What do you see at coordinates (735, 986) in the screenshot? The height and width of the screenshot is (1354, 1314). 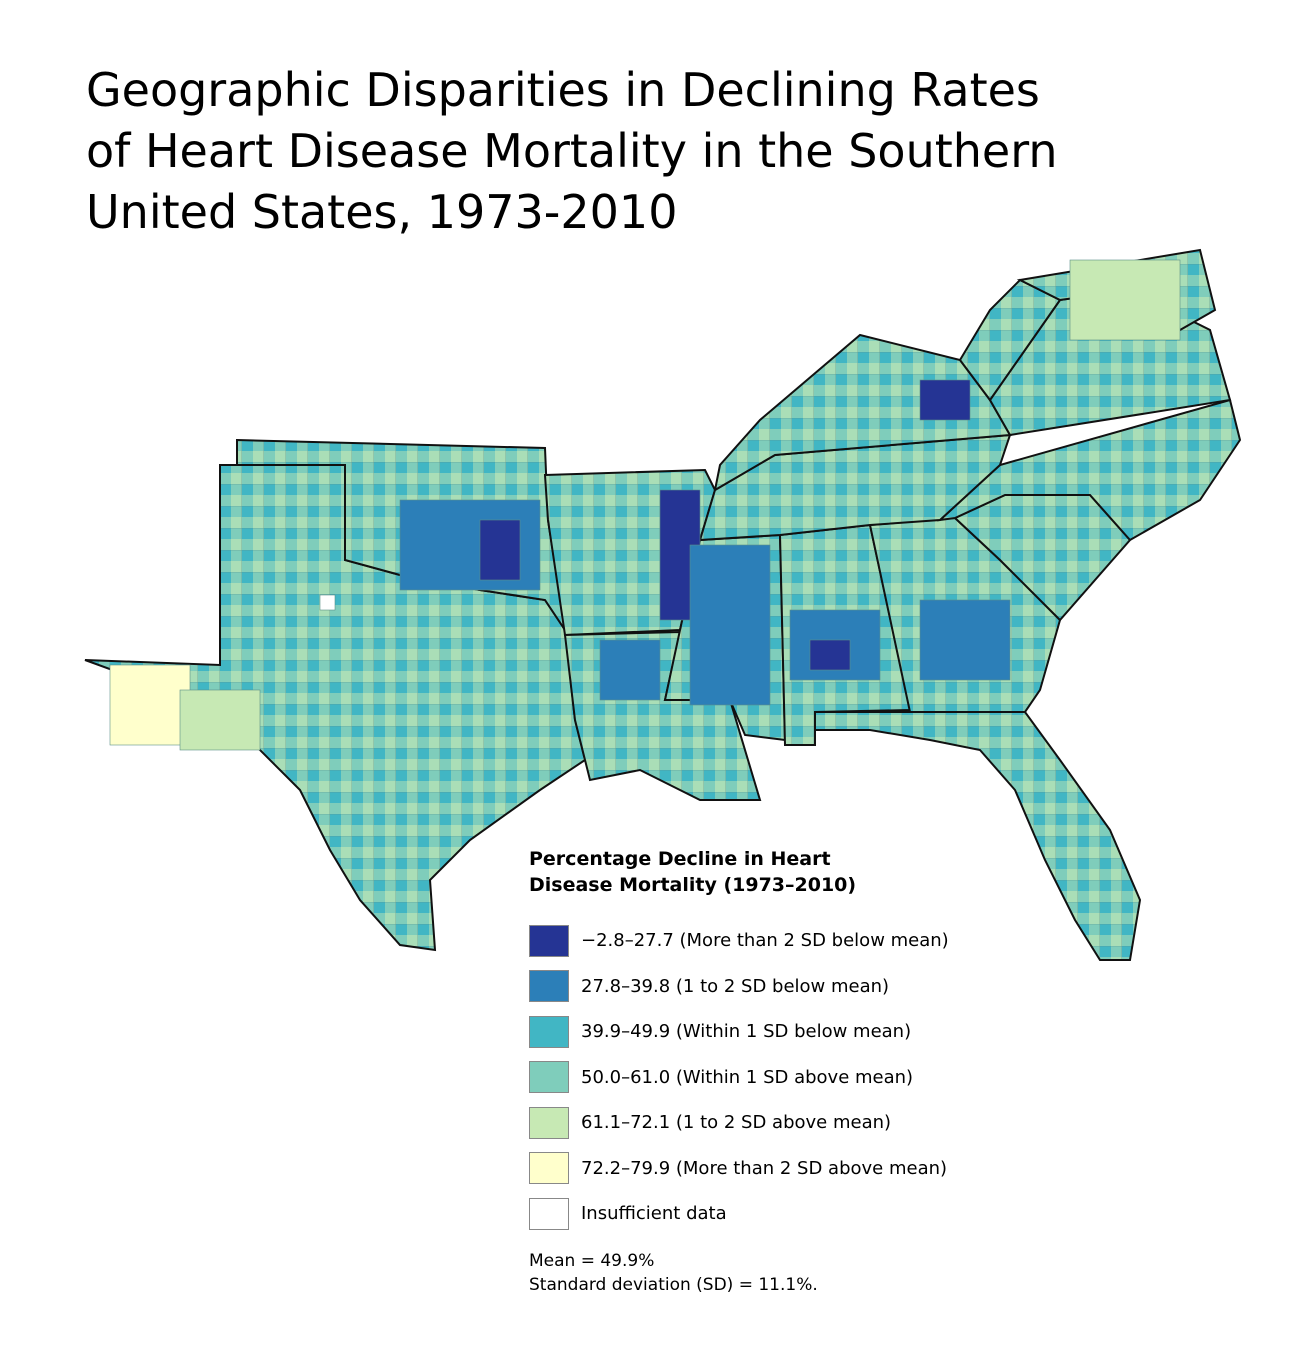 I see `legend-label: 27.8–39.8 (1 to 2 SD below mean)` at bounding box center [735, 986].